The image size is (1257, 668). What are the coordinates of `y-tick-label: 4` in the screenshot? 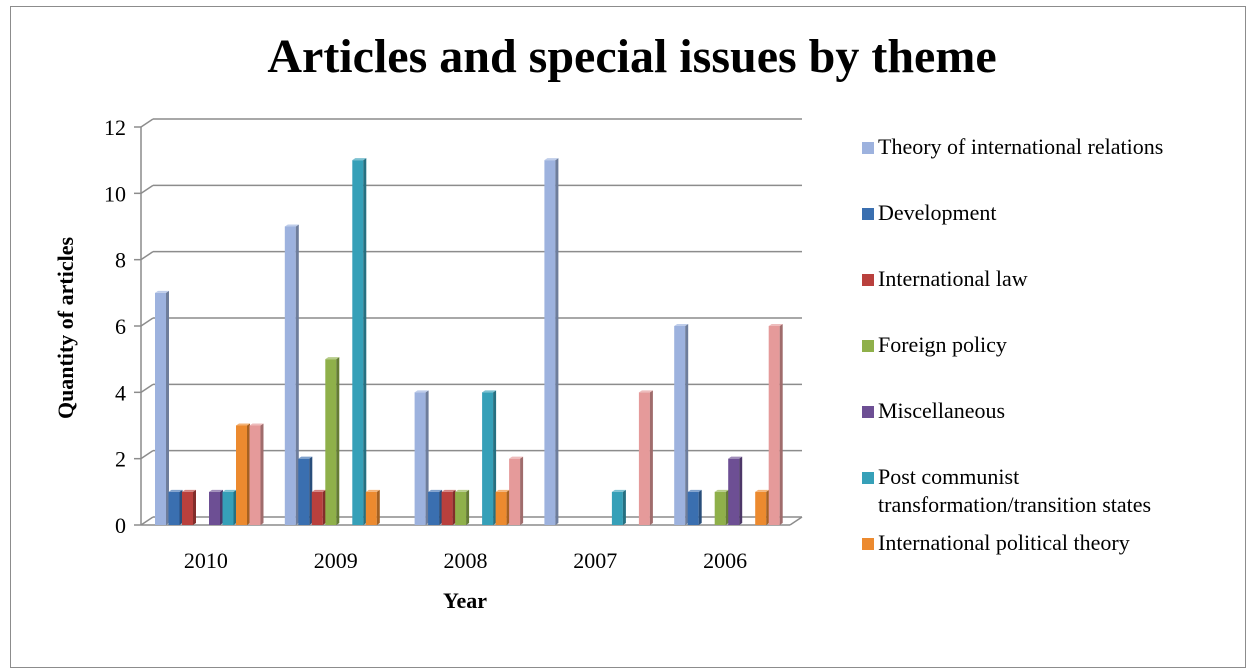 It's located at (120, 392).